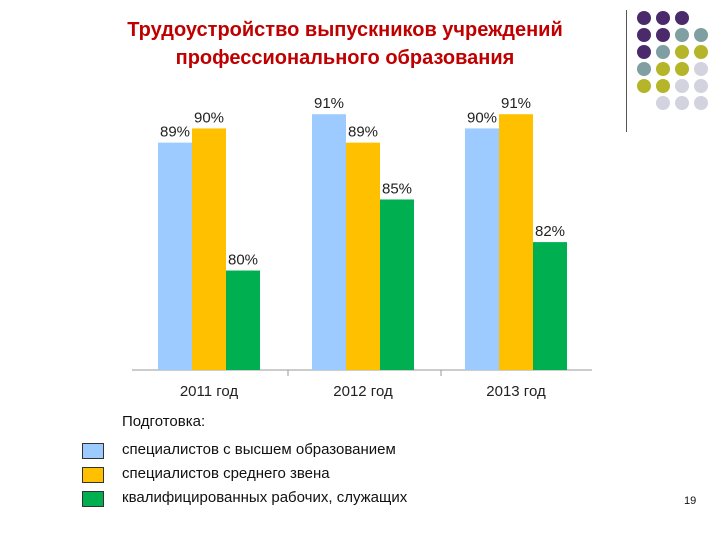  I want to click on legend-label-workers: квалифицированных рабочих, служащих, so click(265, 497).